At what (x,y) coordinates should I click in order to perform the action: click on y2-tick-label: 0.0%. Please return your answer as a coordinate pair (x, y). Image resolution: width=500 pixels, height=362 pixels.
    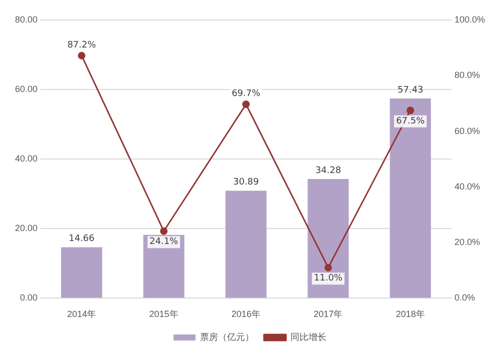
    Looking at the image, I should click on (464, 297).